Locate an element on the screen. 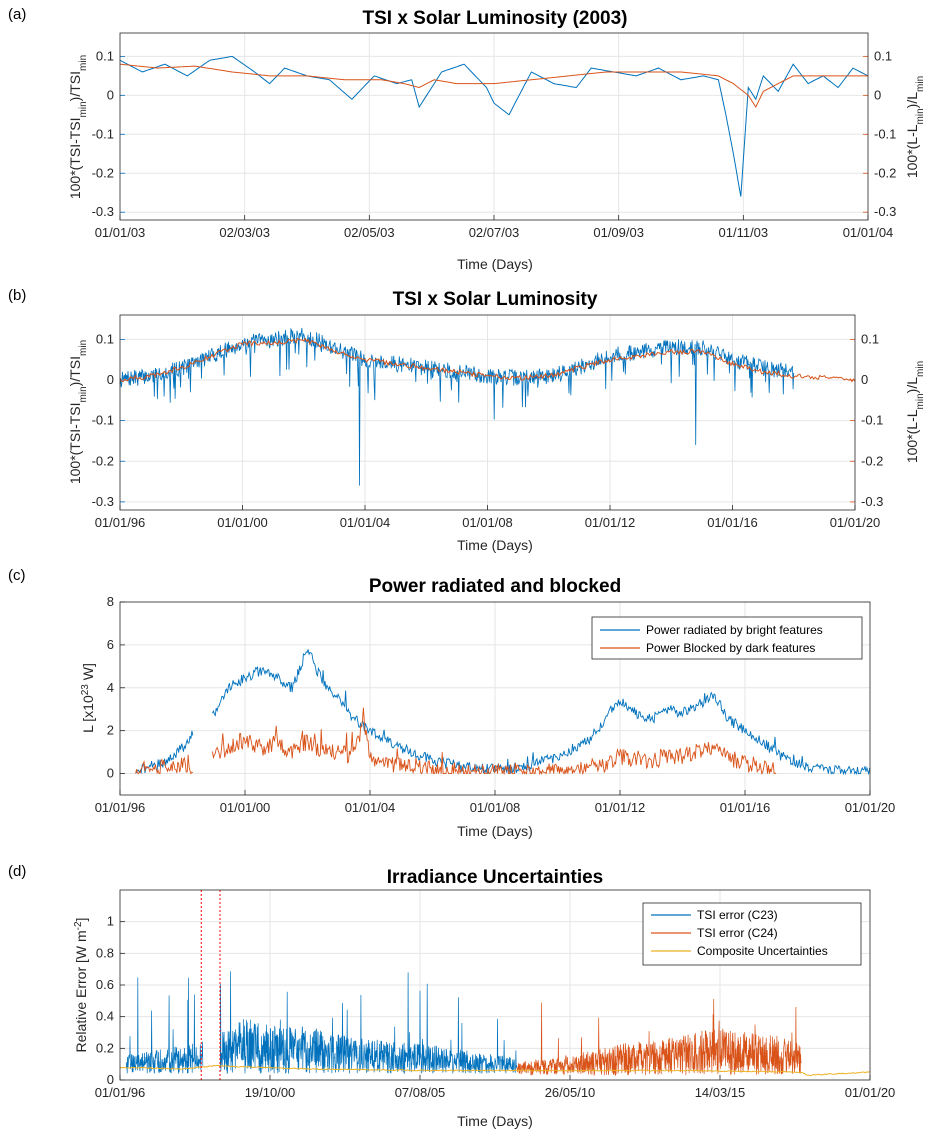  legend-label-2: Composite Uncertainties is located at coordinates (762, 951).